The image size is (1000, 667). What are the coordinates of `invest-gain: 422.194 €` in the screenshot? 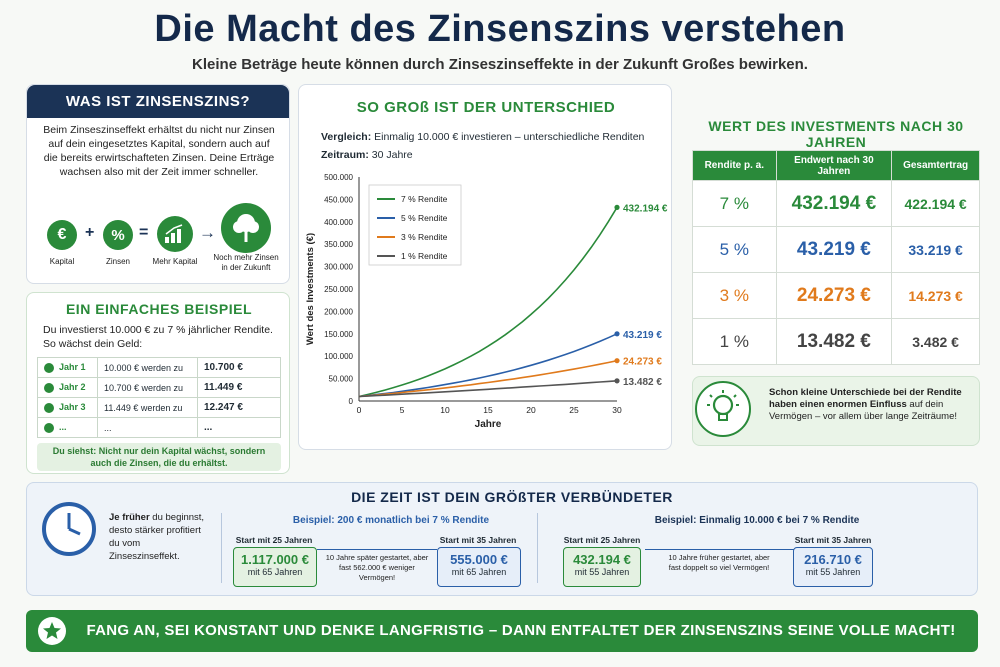 It's located at (935, 203).